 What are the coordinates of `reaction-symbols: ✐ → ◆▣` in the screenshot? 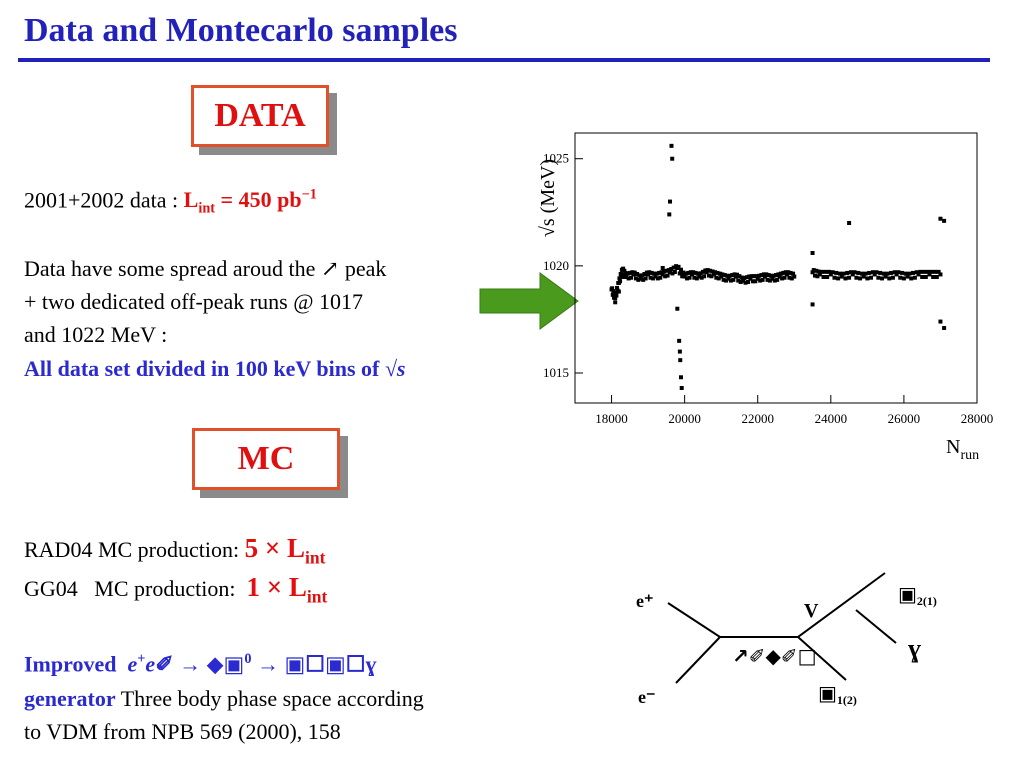 It's located at (200, 664).